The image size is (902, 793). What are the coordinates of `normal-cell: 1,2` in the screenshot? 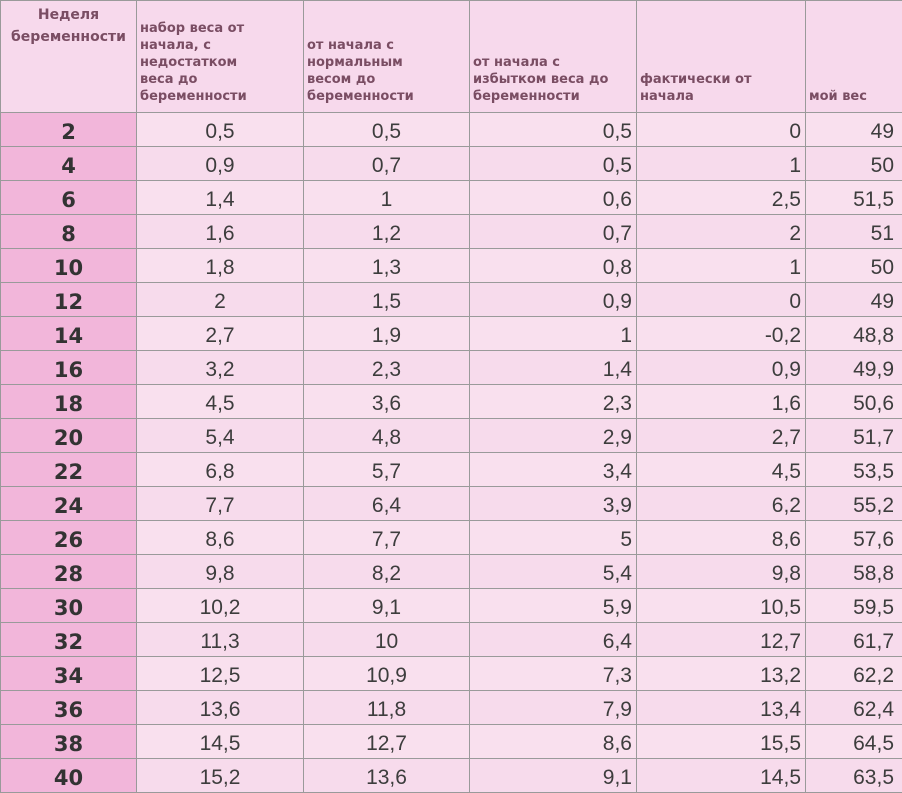 It's located at (387, 232).